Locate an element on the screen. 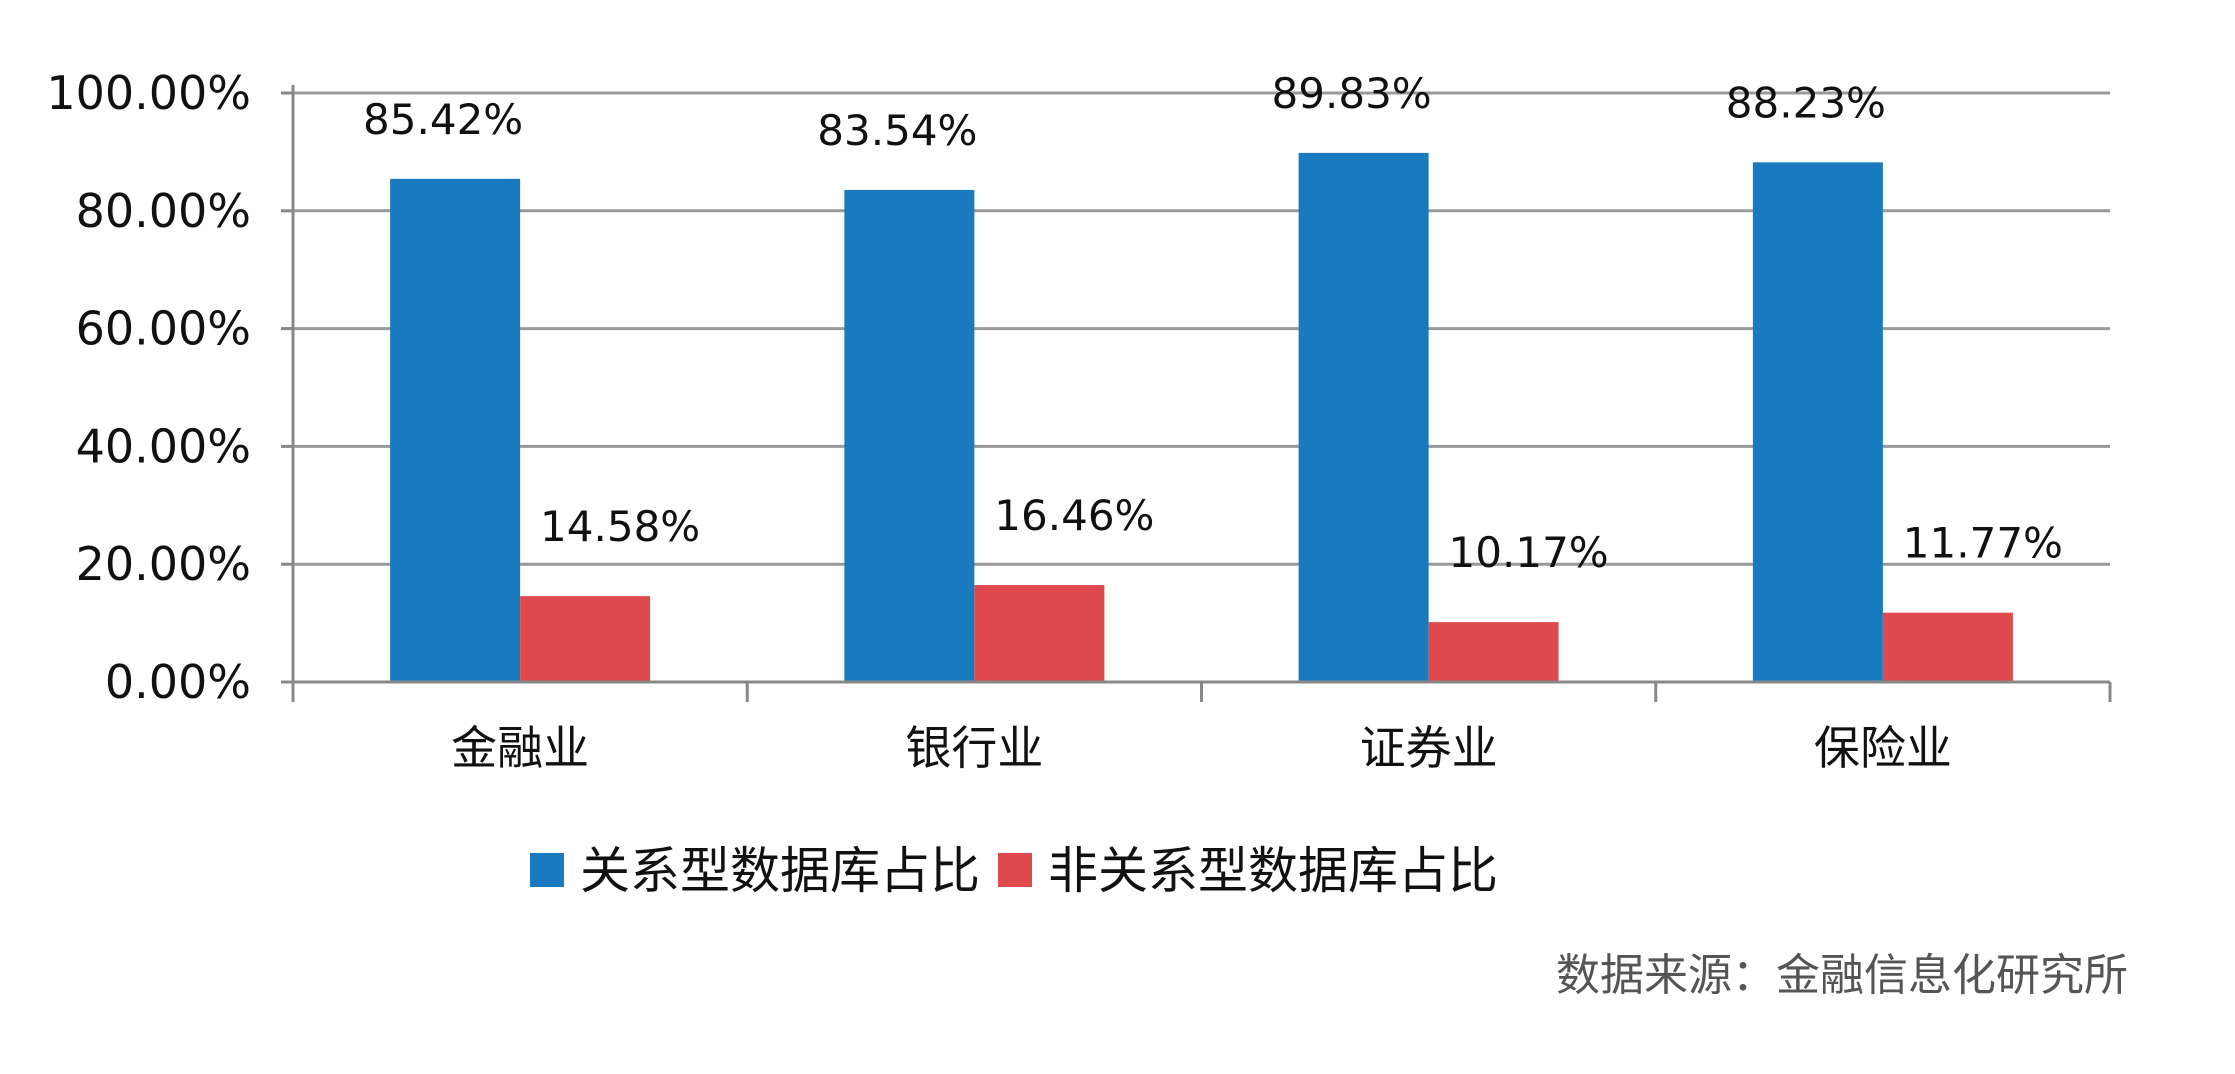 The image size is (2235, 1074). x-category-label: 金融业 is located at coordinates (520, 748).